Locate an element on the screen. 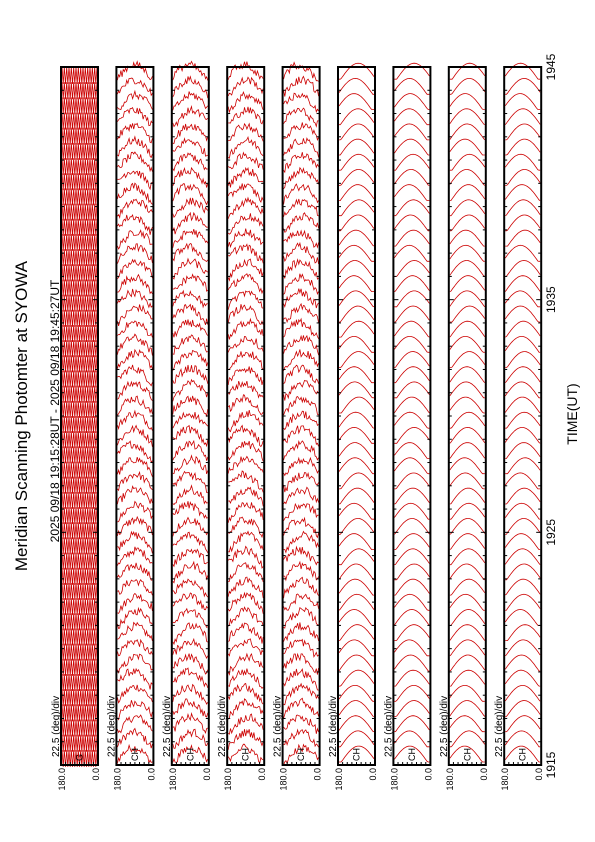 The height and width of the screenshot is (842, 595). panel-5-ticks is located at coordinates (301, 416).